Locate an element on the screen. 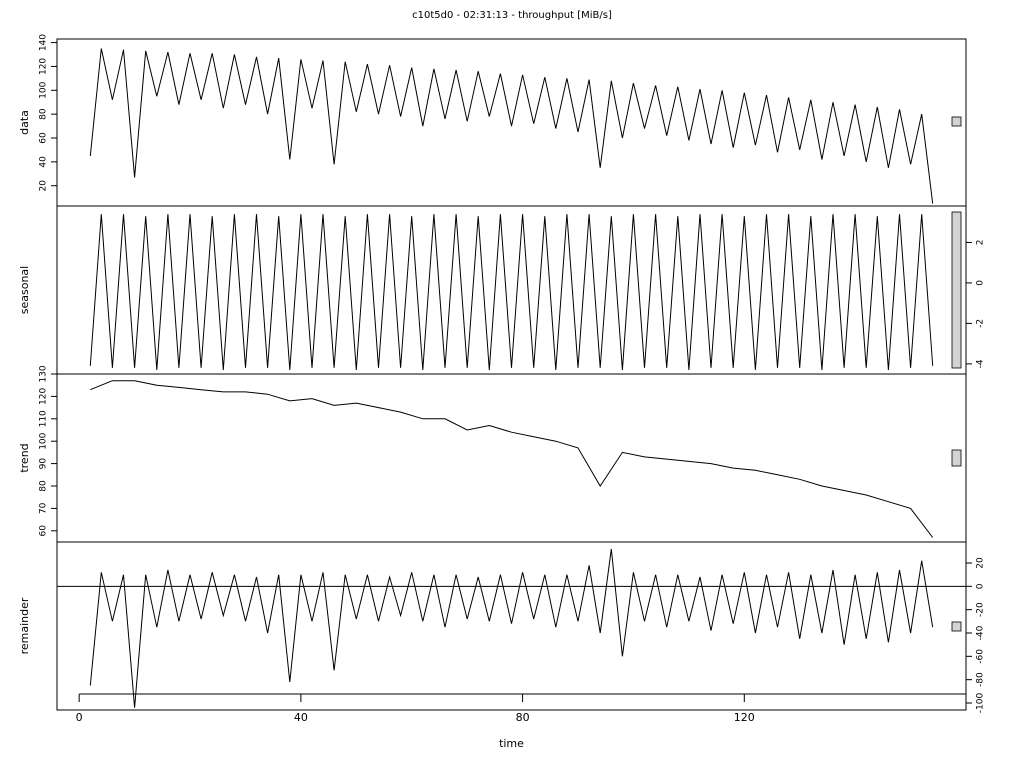 The width and height of the screenshot is (1024, 768). x-tick-label: 0 is located at coordinates (79, 717).